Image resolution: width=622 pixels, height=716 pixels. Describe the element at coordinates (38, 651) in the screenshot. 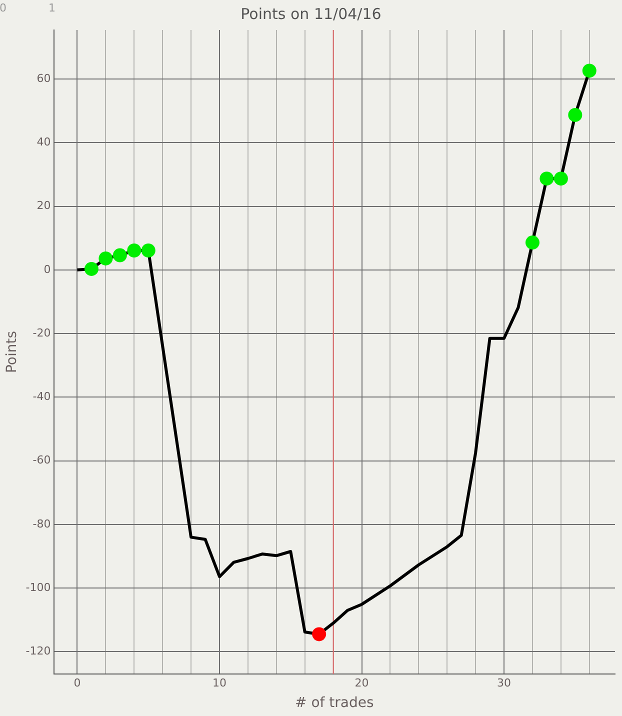

I see `y-tick-label: -120` at that location.